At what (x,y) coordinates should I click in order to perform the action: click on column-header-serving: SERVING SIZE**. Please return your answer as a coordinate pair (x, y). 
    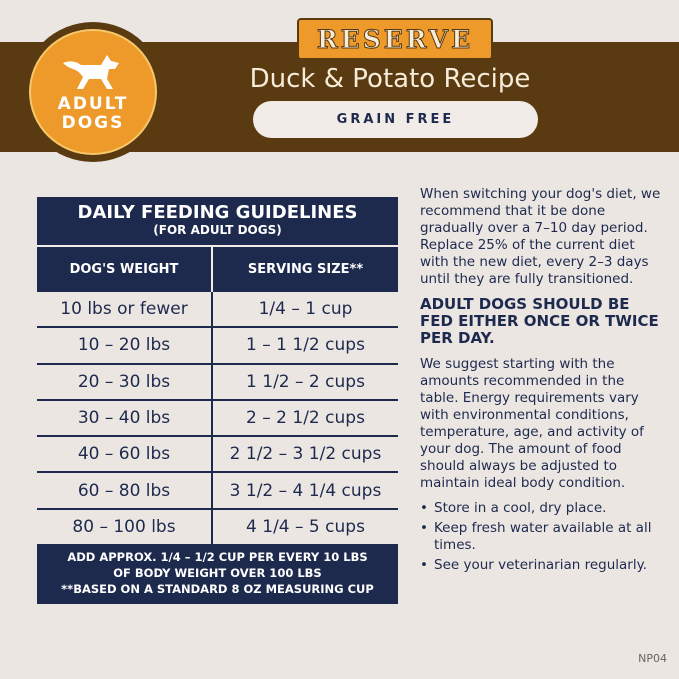
    Looking at the image, I should click on (305, 269).